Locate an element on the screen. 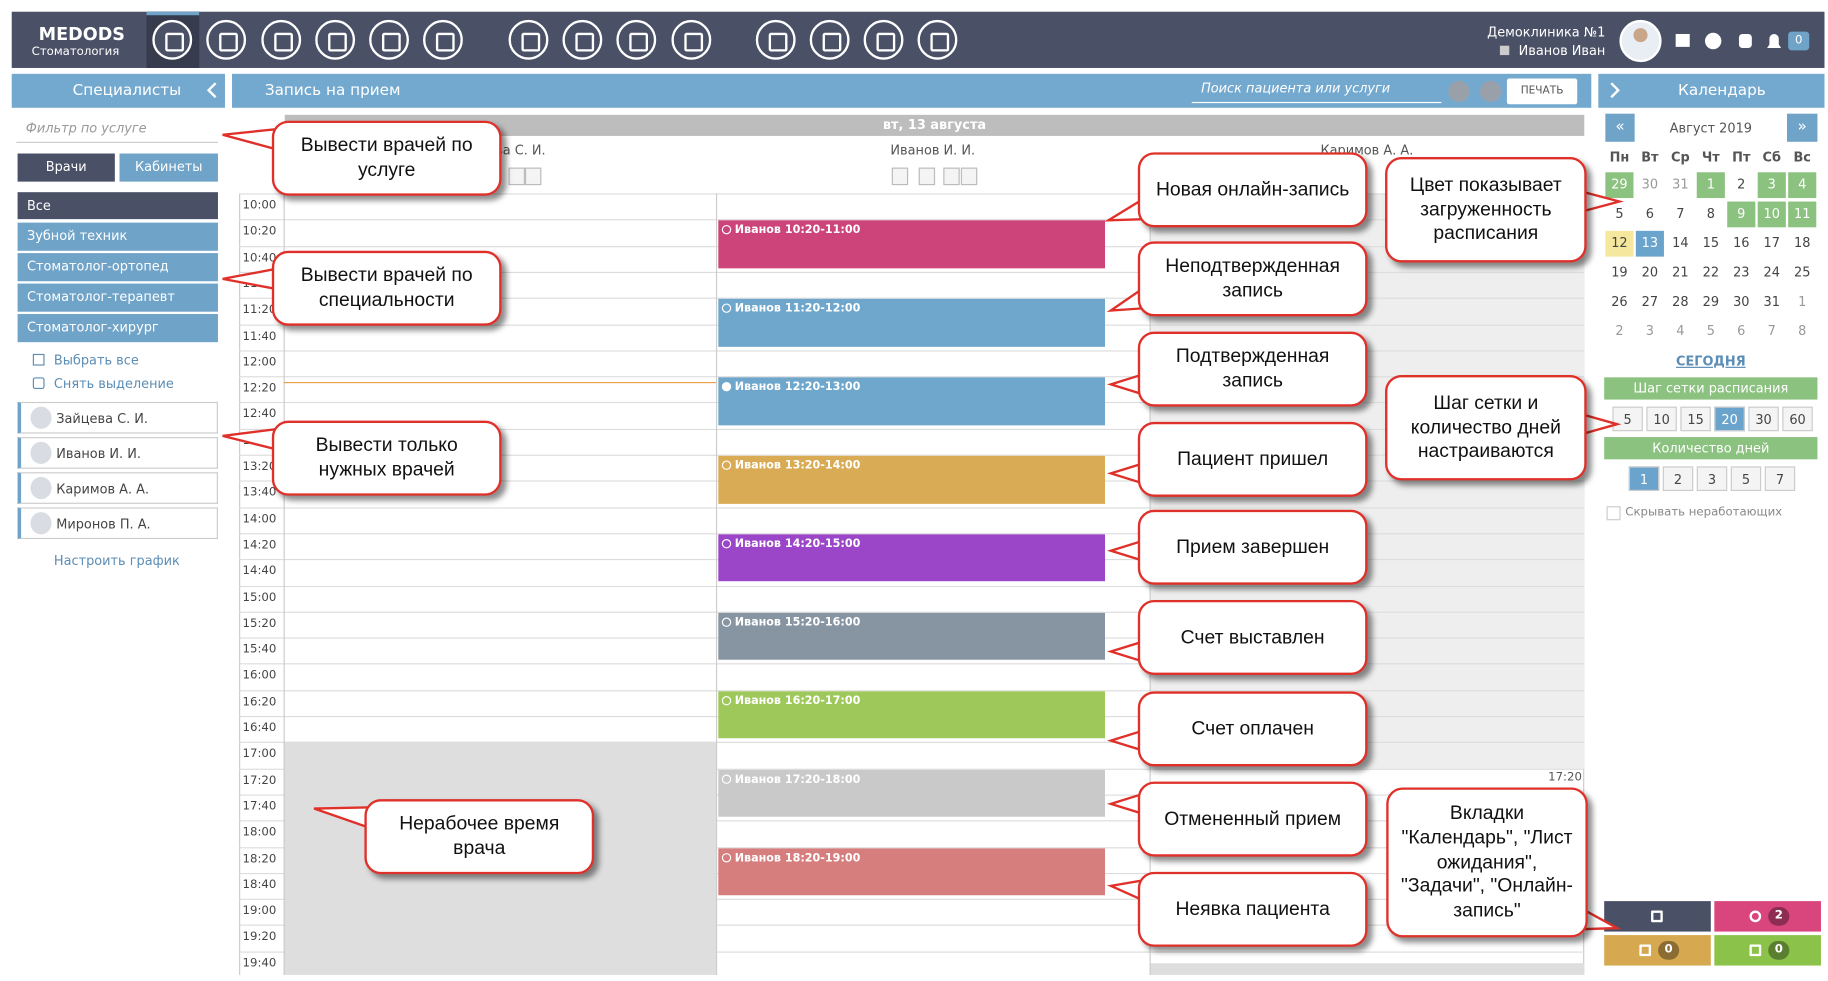 This screenshot has width=1828, height=981. calendar-day: 9 is located at coordinates (1741, 214).